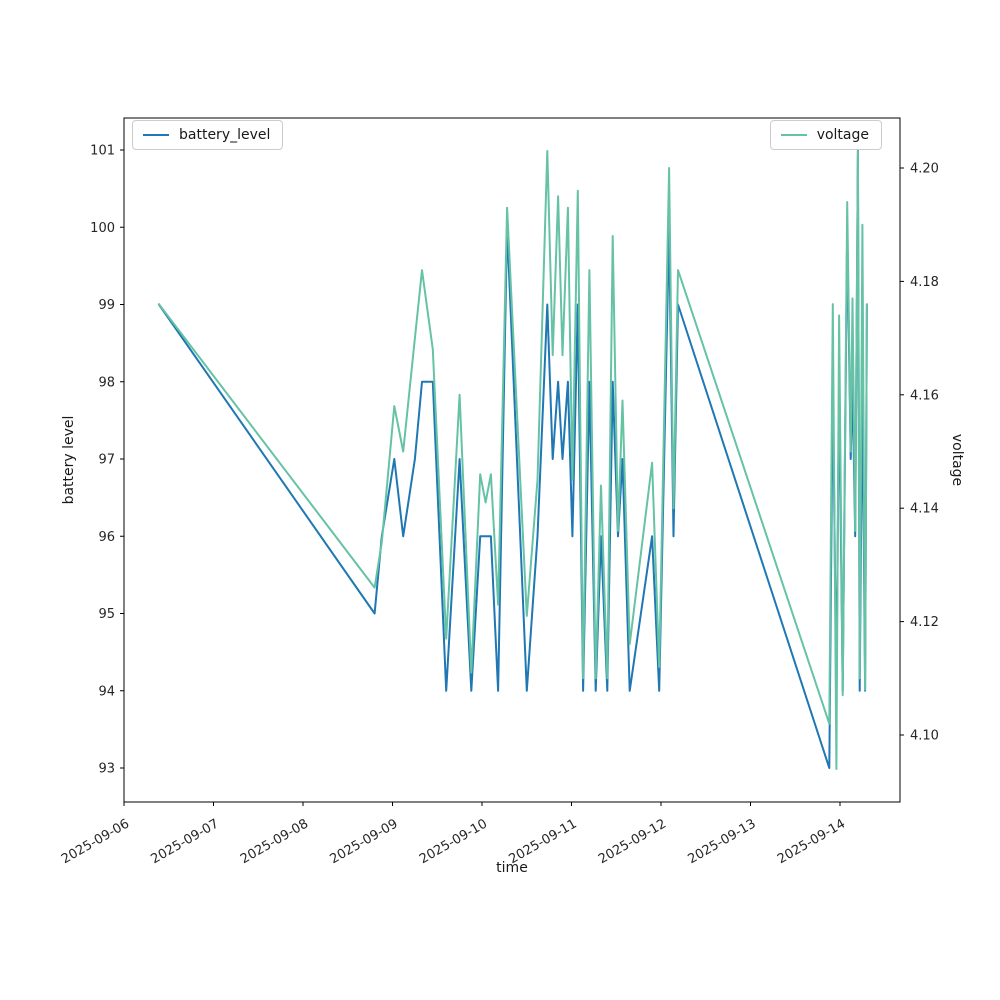  What do you see at coordinates (106, 460) in the screenshot?
I see `y-left-tick-label: 97` at bounding box center [106, 460].